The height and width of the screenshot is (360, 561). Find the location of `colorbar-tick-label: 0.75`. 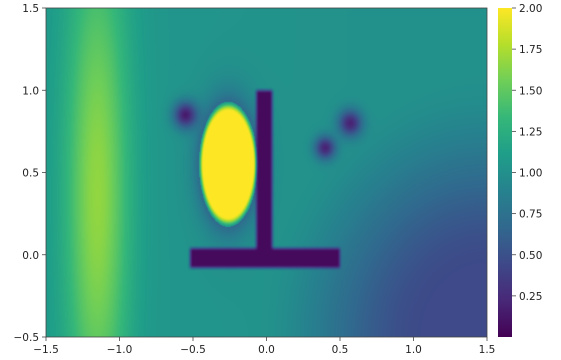

colorbar-tick-label: 0.75 is located at coordinates (530, 215).